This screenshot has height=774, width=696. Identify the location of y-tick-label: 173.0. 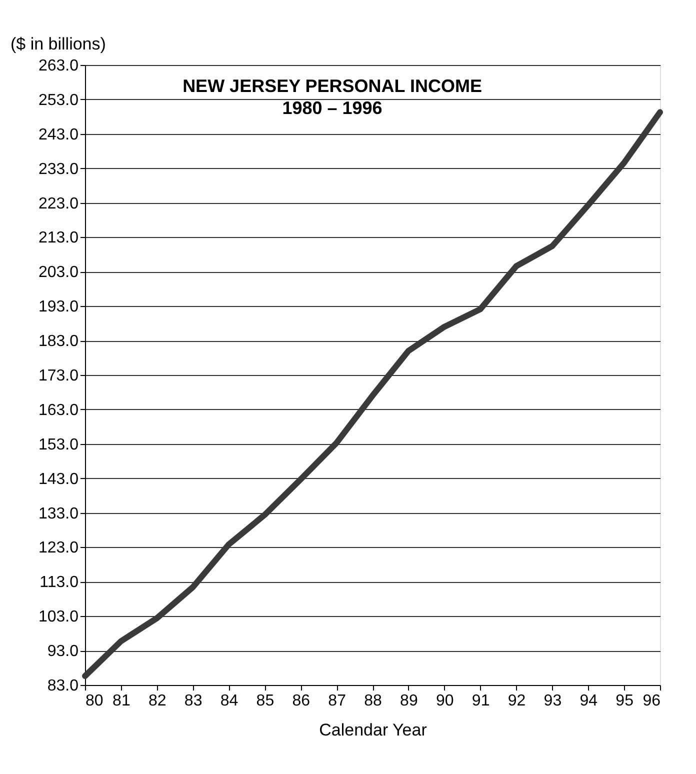
(58, 376).